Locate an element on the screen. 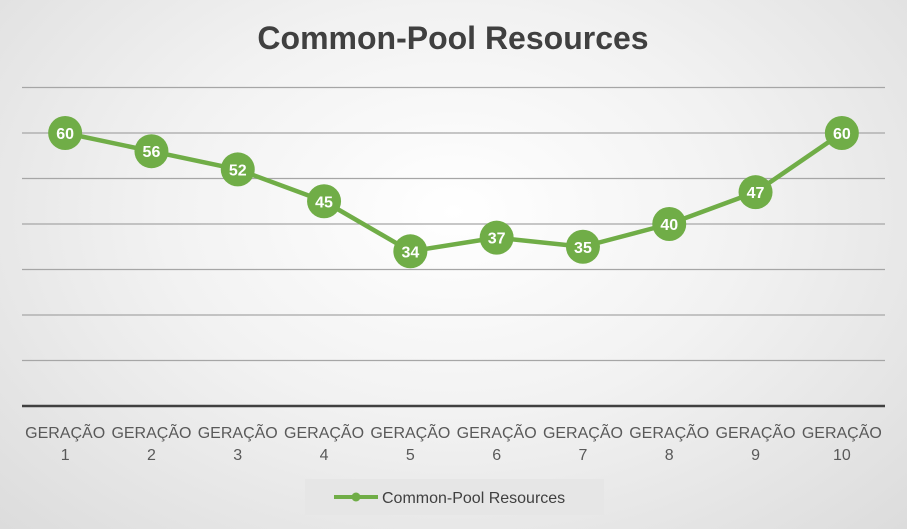 Image resolution: width=907 pixels, height=529 pixels. legend-label: Common-Pool Resources is located at coordinates (473, 498).